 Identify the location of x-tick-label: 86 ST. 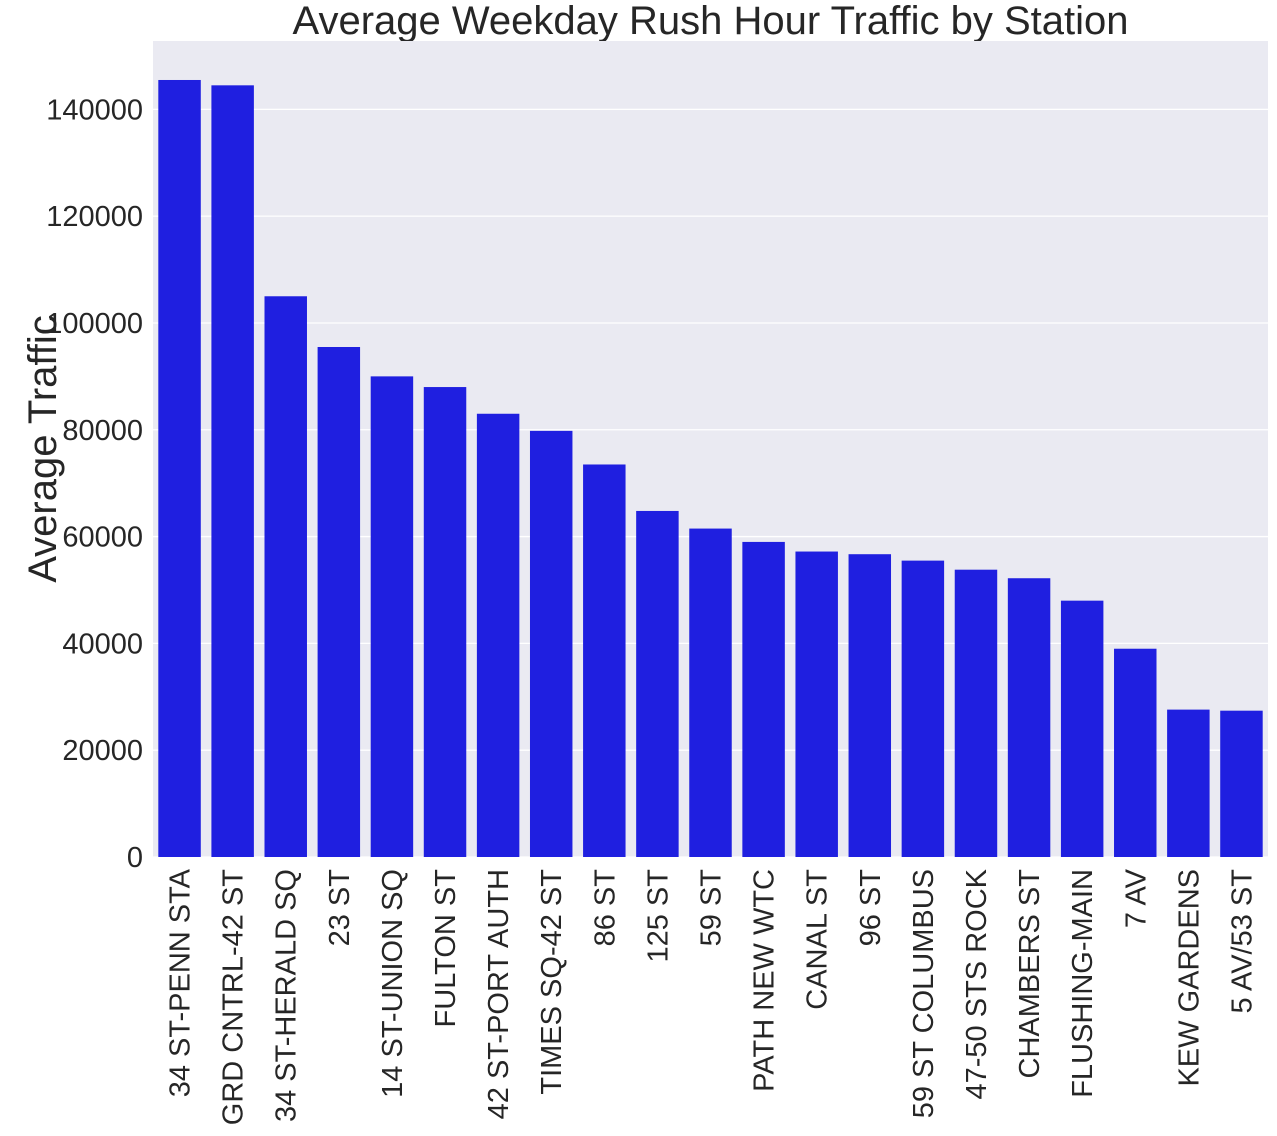
(605, 908).